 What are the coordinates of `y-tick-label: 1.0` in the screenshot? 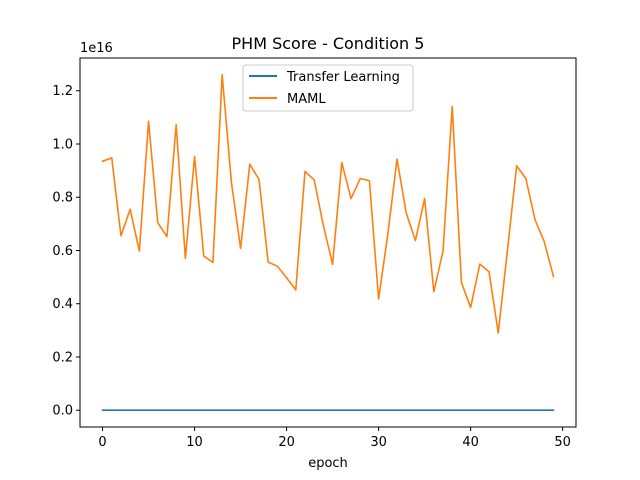 It's located at (62, 144).